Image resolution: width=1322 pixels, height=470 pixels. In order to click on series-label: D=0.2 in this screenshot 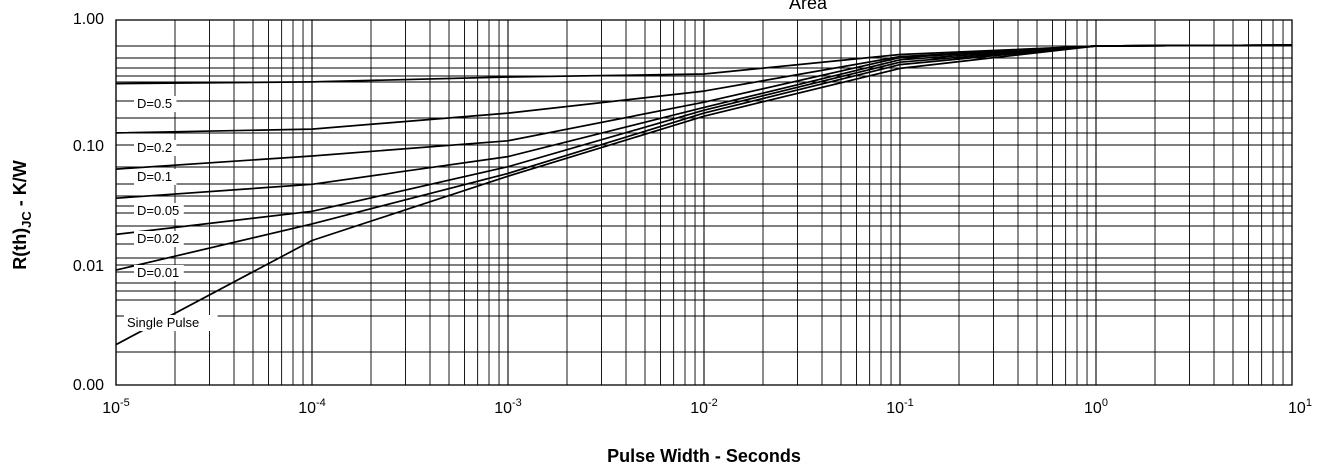, I will do `click(154, 147)`.